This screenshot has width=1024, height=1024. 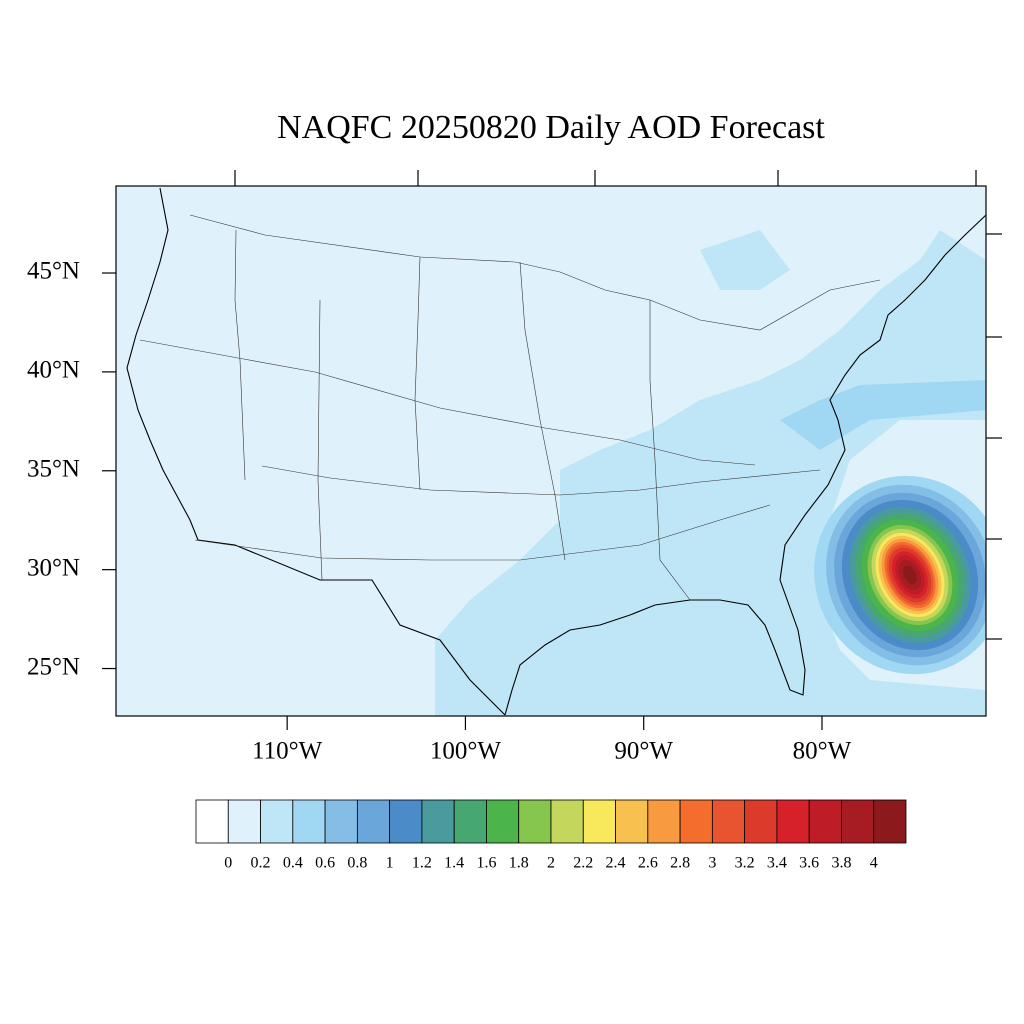 I want to click on colorbar-label: 2.6, so click(x=648, y=863).